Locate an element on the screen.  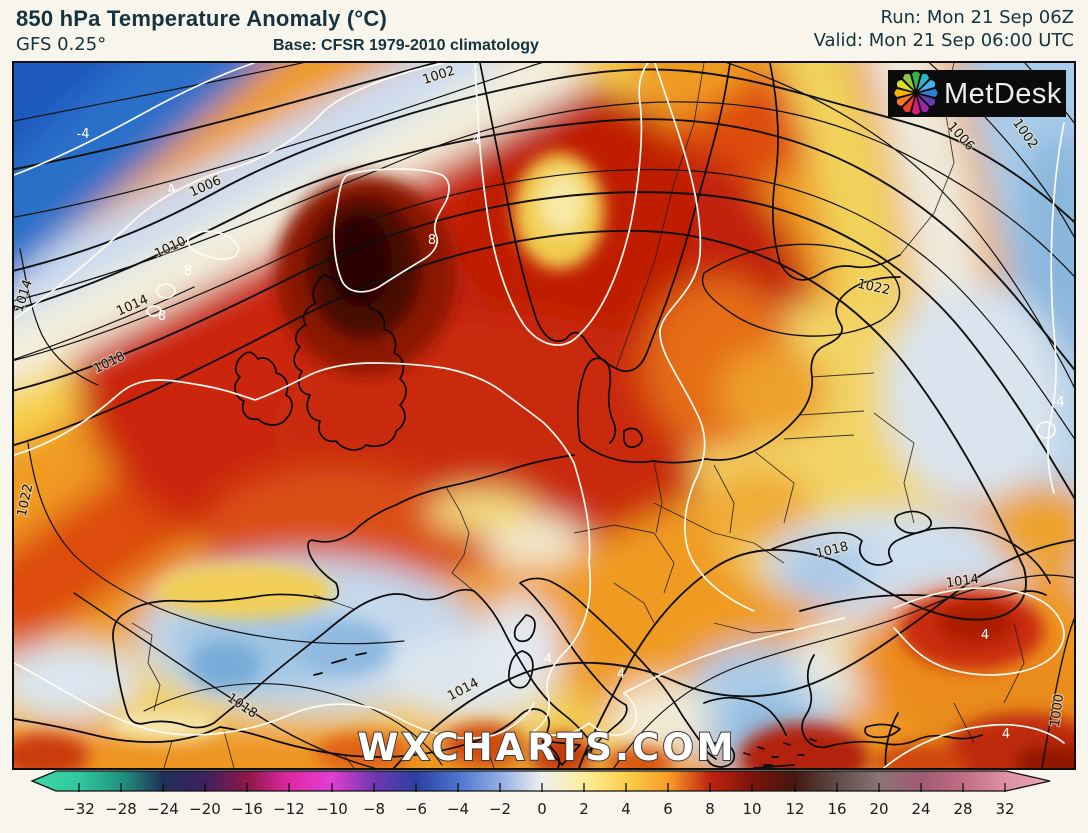
svg-text: 4 is located at coordinates (626, 809).